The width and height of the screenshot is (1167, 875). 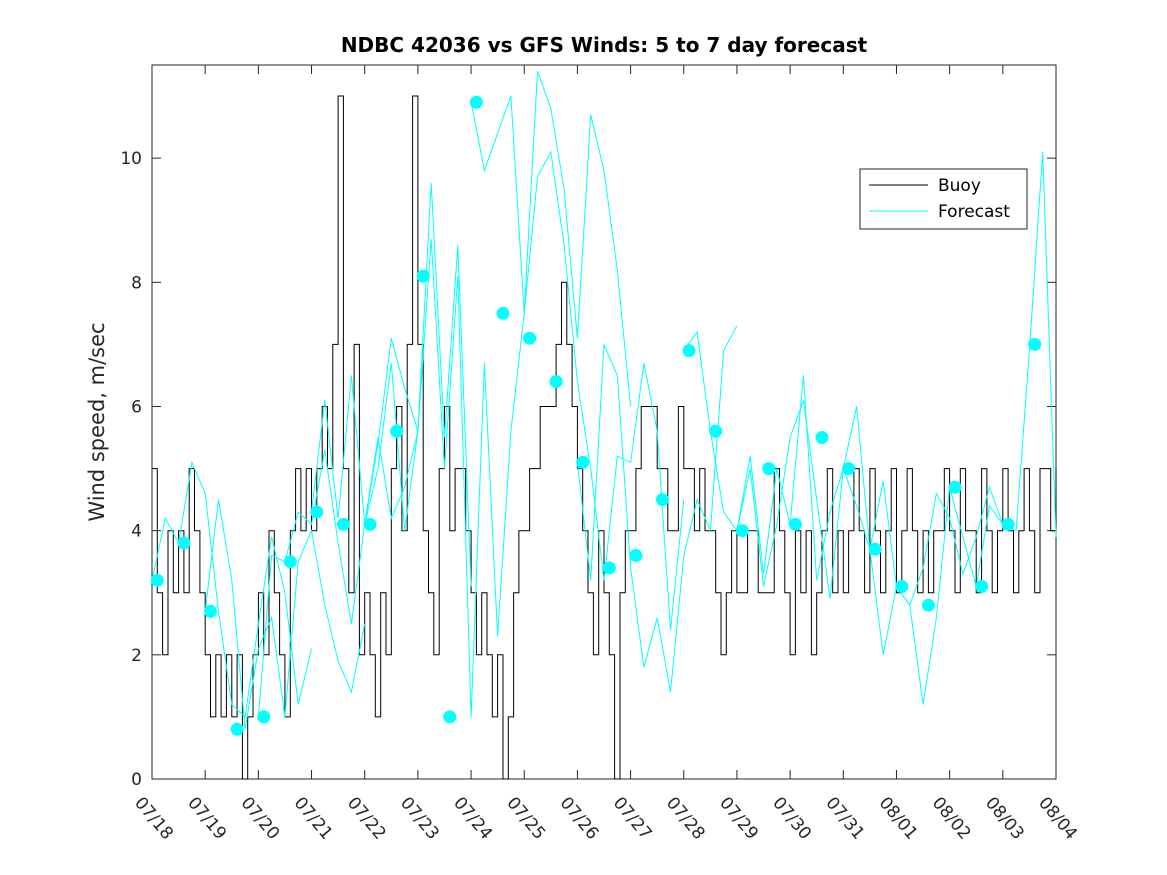 What do you see at coordinates (136, 532) in the screenshot?
I see `y-tick-label: 4` at bounding box center [136, 532].